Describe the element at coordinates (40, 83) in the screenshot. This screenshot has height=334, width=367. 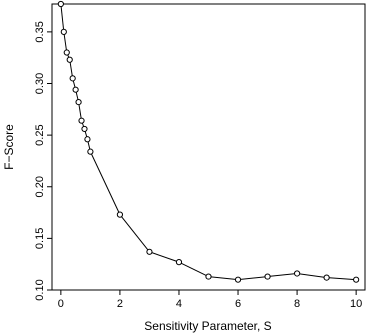
I see `y-tick-label: 0.30` at that location.